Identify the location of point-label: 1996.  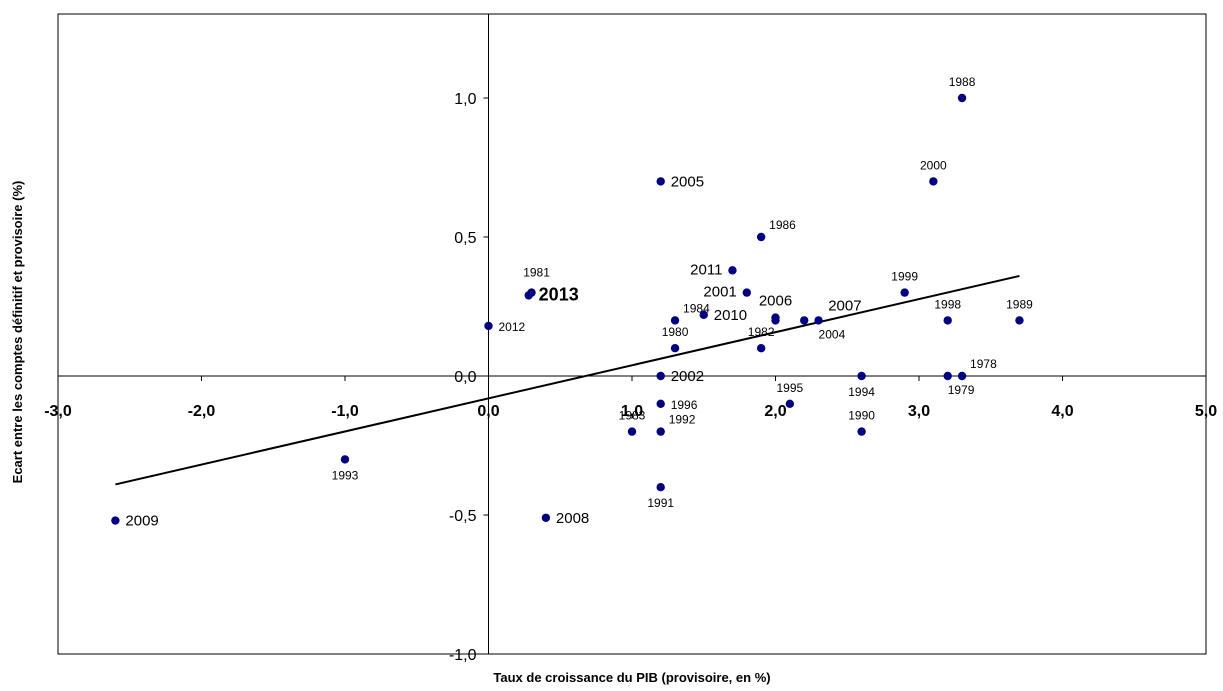
(684, 405).